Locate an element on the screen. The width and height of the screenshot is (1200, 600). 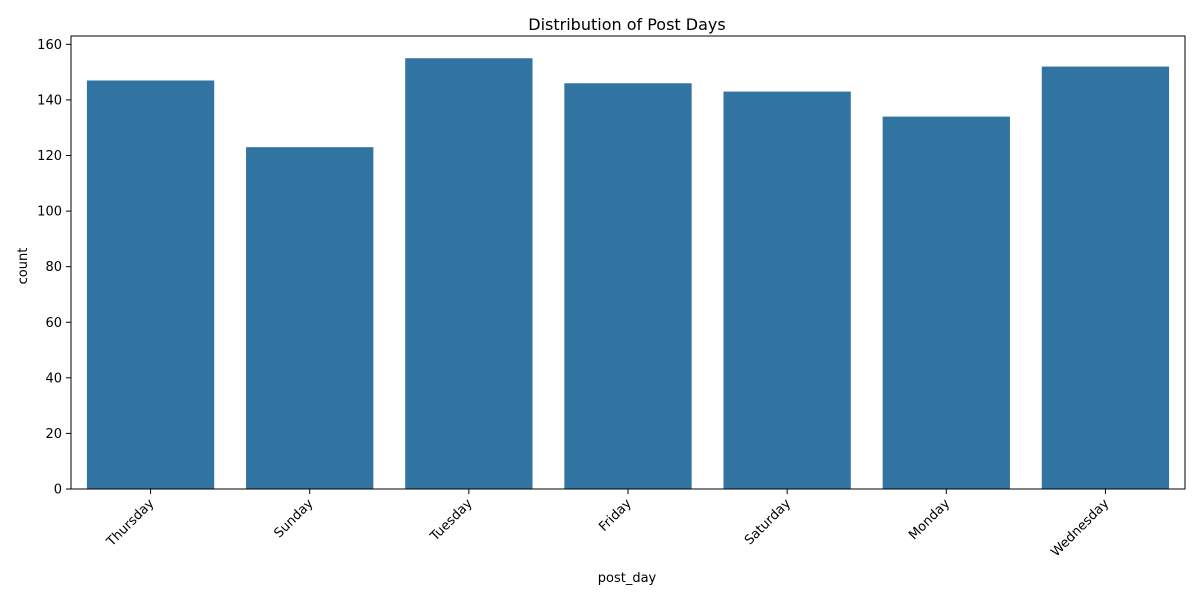
bar-wednesday is located at coordinates (1105, 277).